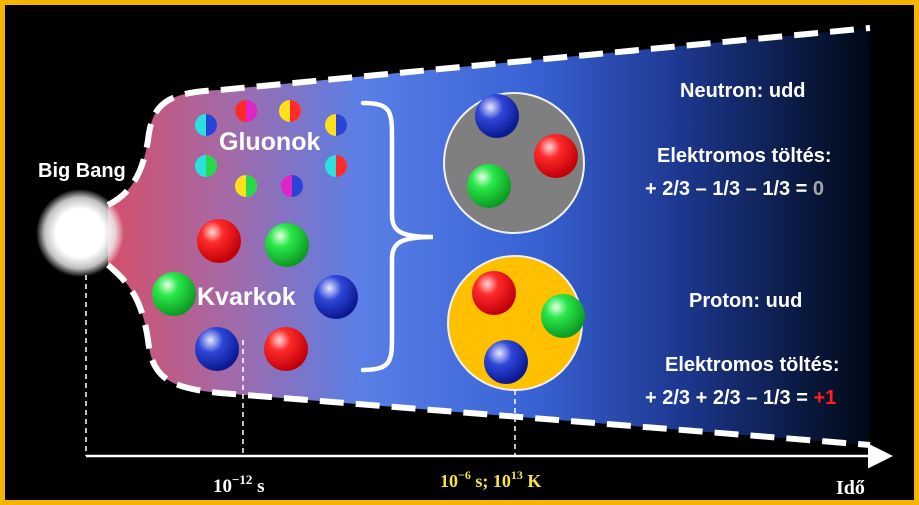  I want to click on quark-cluster, so click(255, 295).